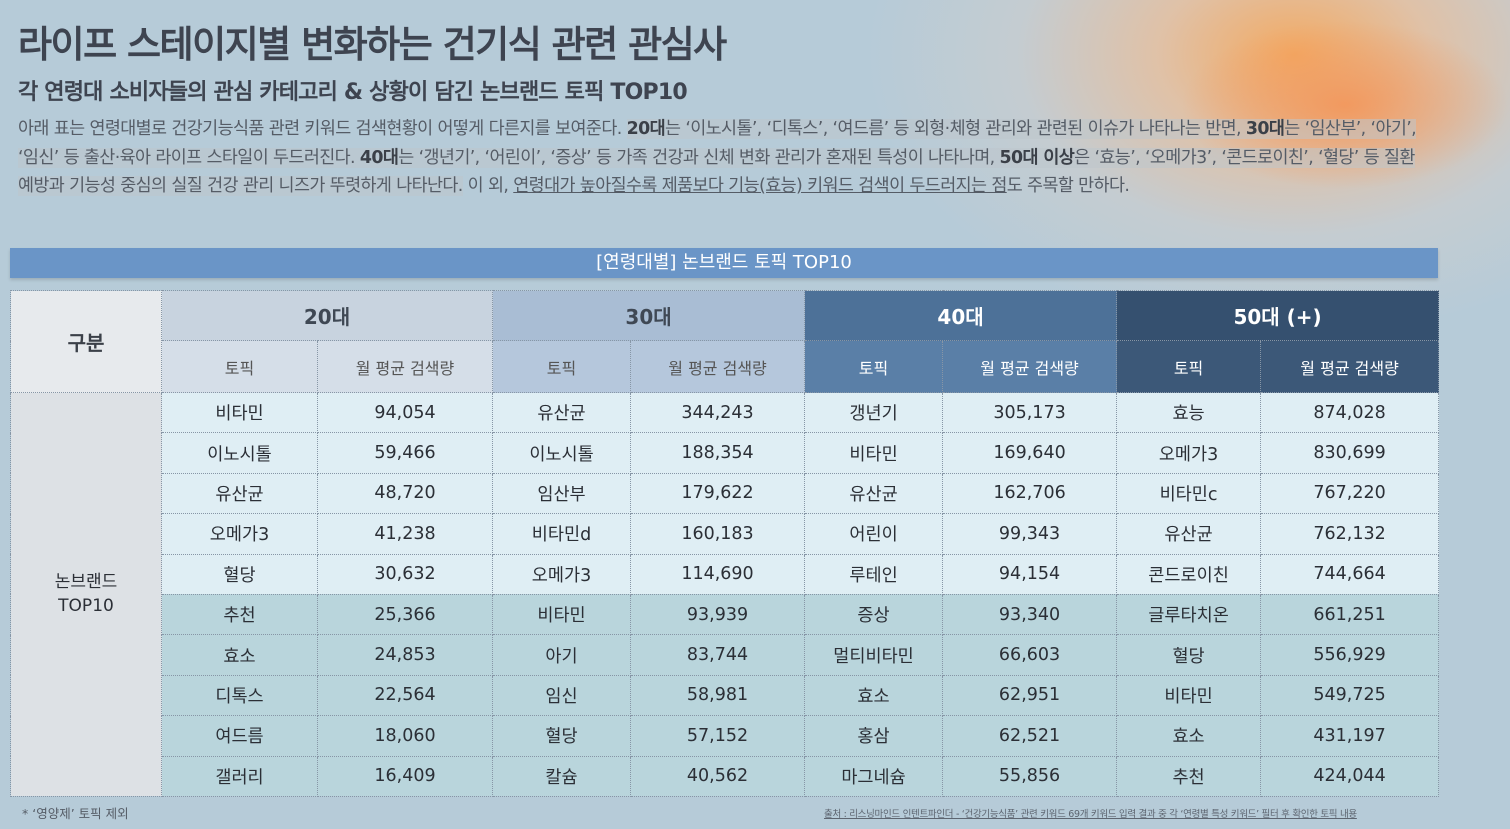 Image resolution: width=1510 pixels, height=829 pixels. What do you see at coordinates (405, 574) in the screenshot?
I see `volume-cell: 30,632` at bounding box center [405, 574].